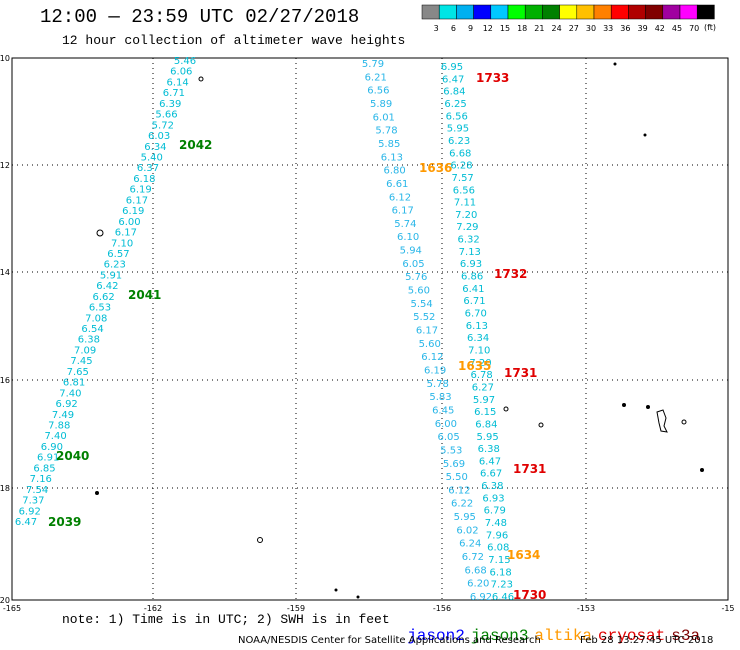 The width and height of the screenshot is (740, 650). I want to click on wave-height-value: 5.94, so click(411, 251).